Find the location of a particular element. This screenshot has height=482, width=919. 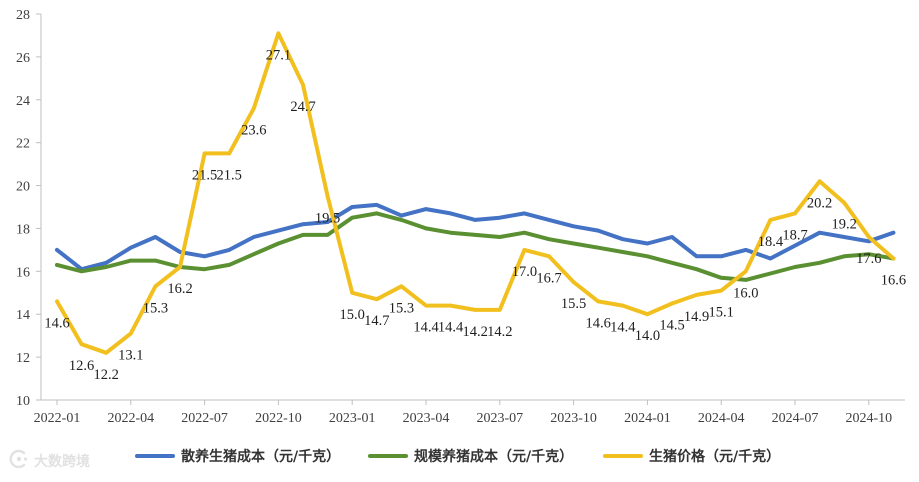

watermark-text: 大数跨境 is located at coordinates (62, 462).